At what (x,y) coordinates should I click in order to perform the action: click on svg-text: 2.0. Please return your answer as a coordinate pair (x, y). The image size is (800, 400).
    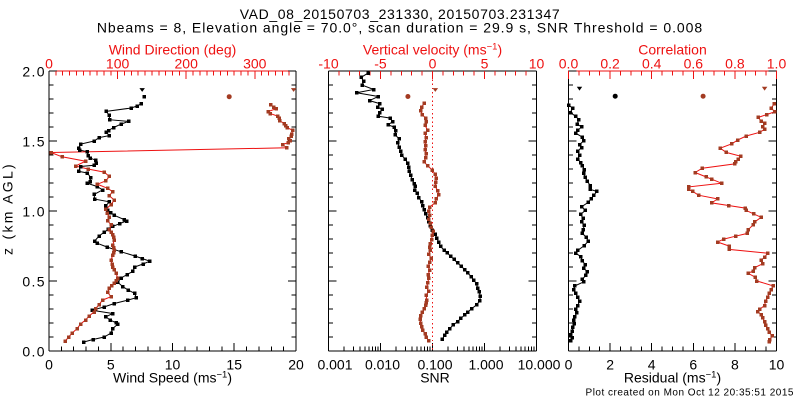
    Looking at the image, I should click on (33, 71).